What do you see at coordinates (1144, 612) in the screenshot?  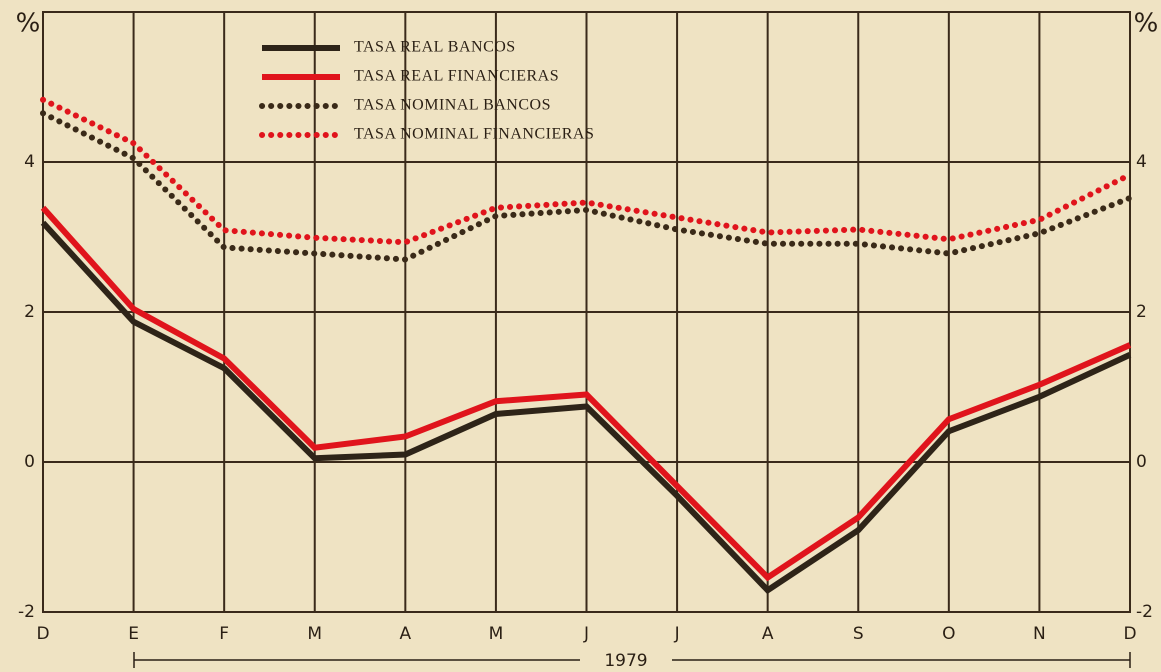 I see `y-tick-label-right: -2` at bounding box center [1144, 612].